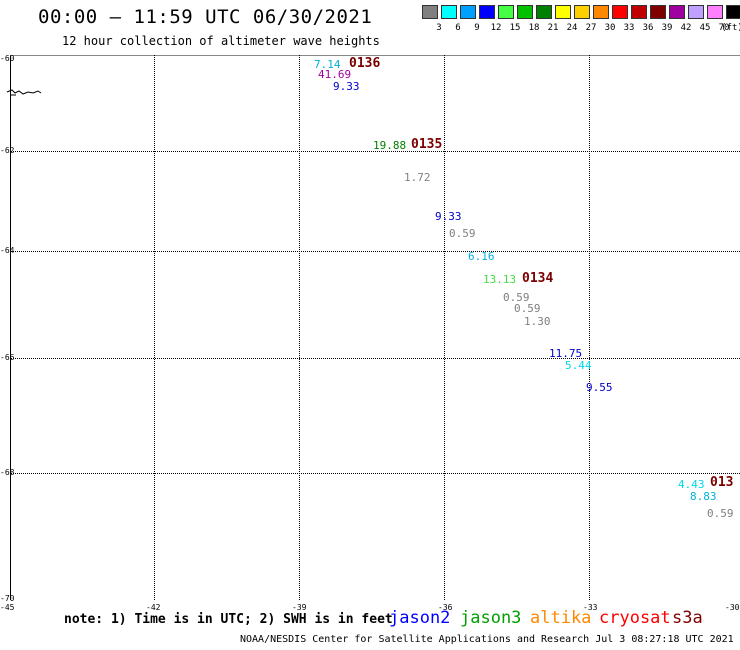 The height and width of the screenshot is (650, 740). Describe the element at coordinates (515, 28) in the screenshot. I see `legend-label: 15` at that location.